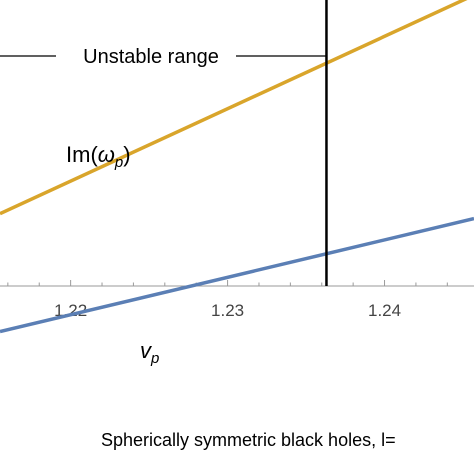 This screenshot has height=474, width=474. Describe the element at coordinates (151, 57) in the screenshot. I see `unstable-range-label: Unstable range` at that location.